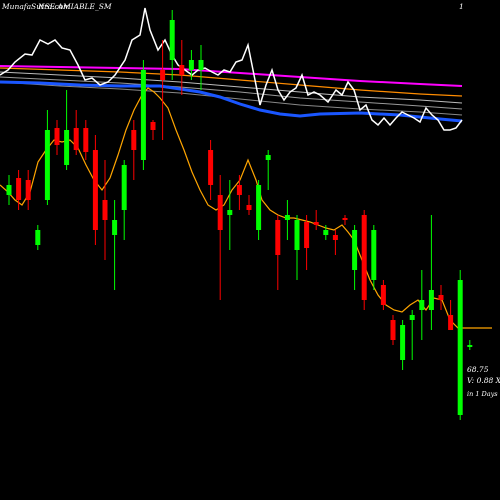 Image resolution: width=500 pixels, height=500 pixels. What do you see at coordinates (35, 6) in the screenshot?
I see `watermark-text: MunafaSutra.com` at bounding box center [35, 6].